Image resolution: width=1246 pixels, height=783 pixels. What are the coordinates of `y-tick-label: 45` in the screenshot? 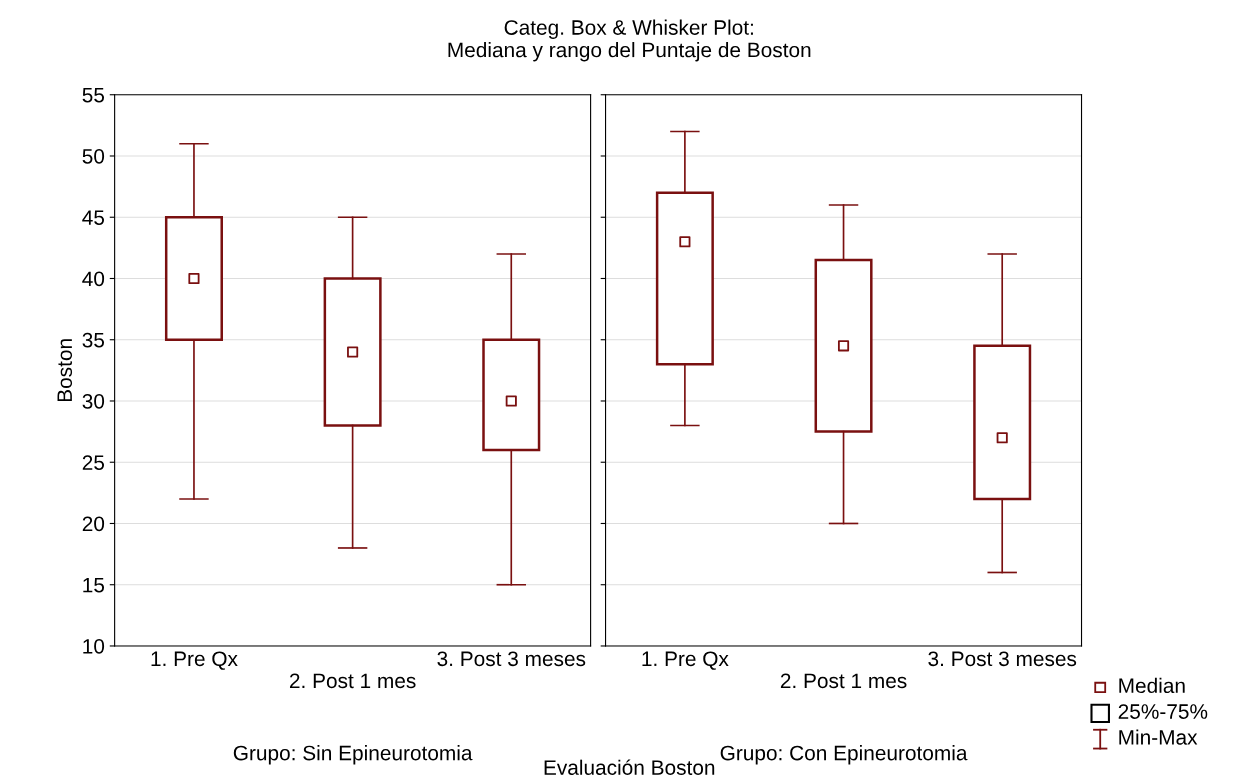 It's located at (93, 217).